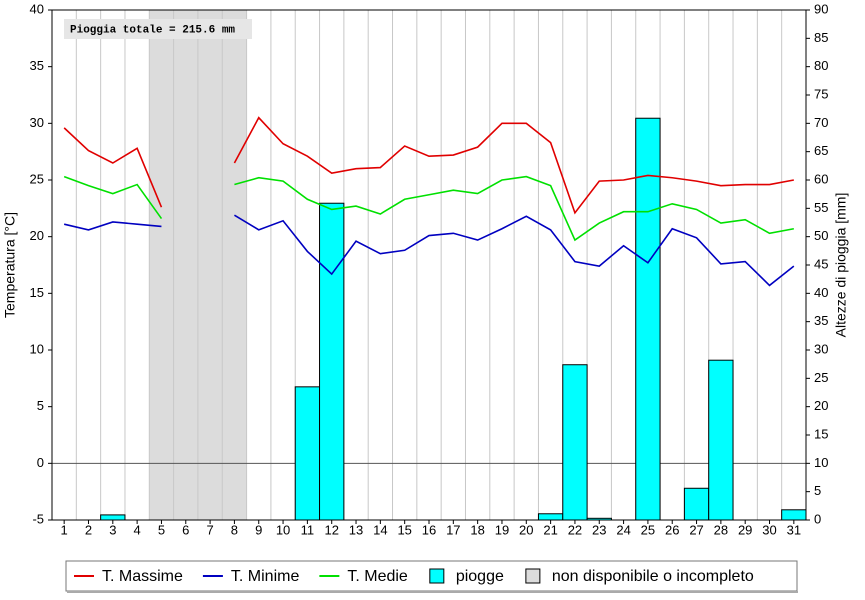 The image size is (865, 600). Describe the element at coordinates (185, 529) in the screenshot. I see `x-tick-label: 6` at that location.